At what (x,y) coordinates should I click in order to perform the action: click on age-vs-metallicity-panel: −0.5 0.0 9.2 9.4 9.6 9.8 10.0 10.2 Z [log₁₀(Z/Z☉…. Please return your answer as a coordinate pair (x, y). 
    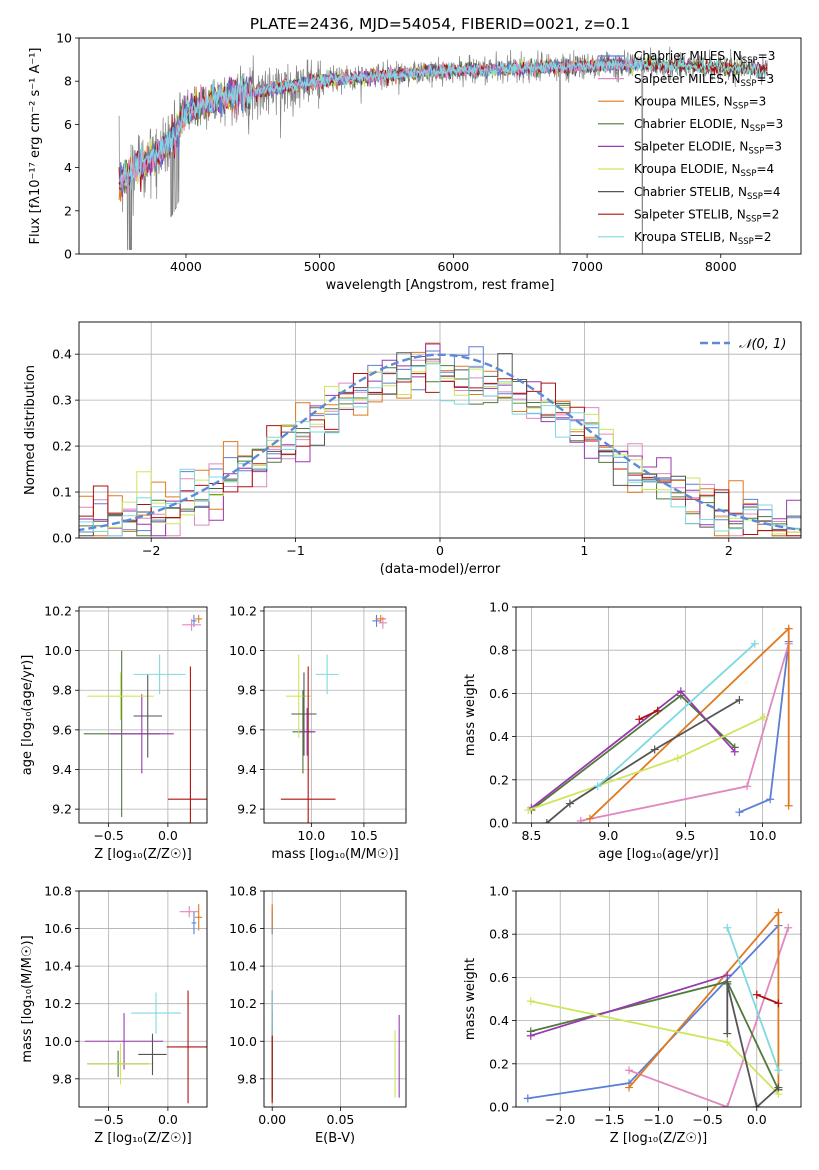
    Looking at the image, I should click on (114, 732).